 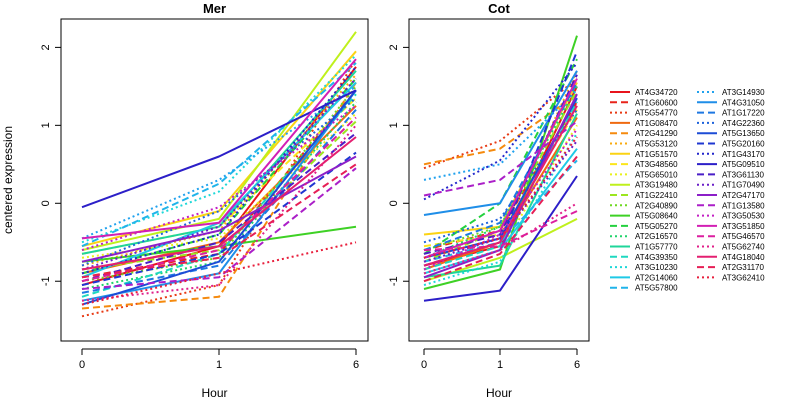 What do you see at coordinates (743, 185) in the screenshot?
I see `legend-label: AT1G70490` at bounding box center [743, 185].